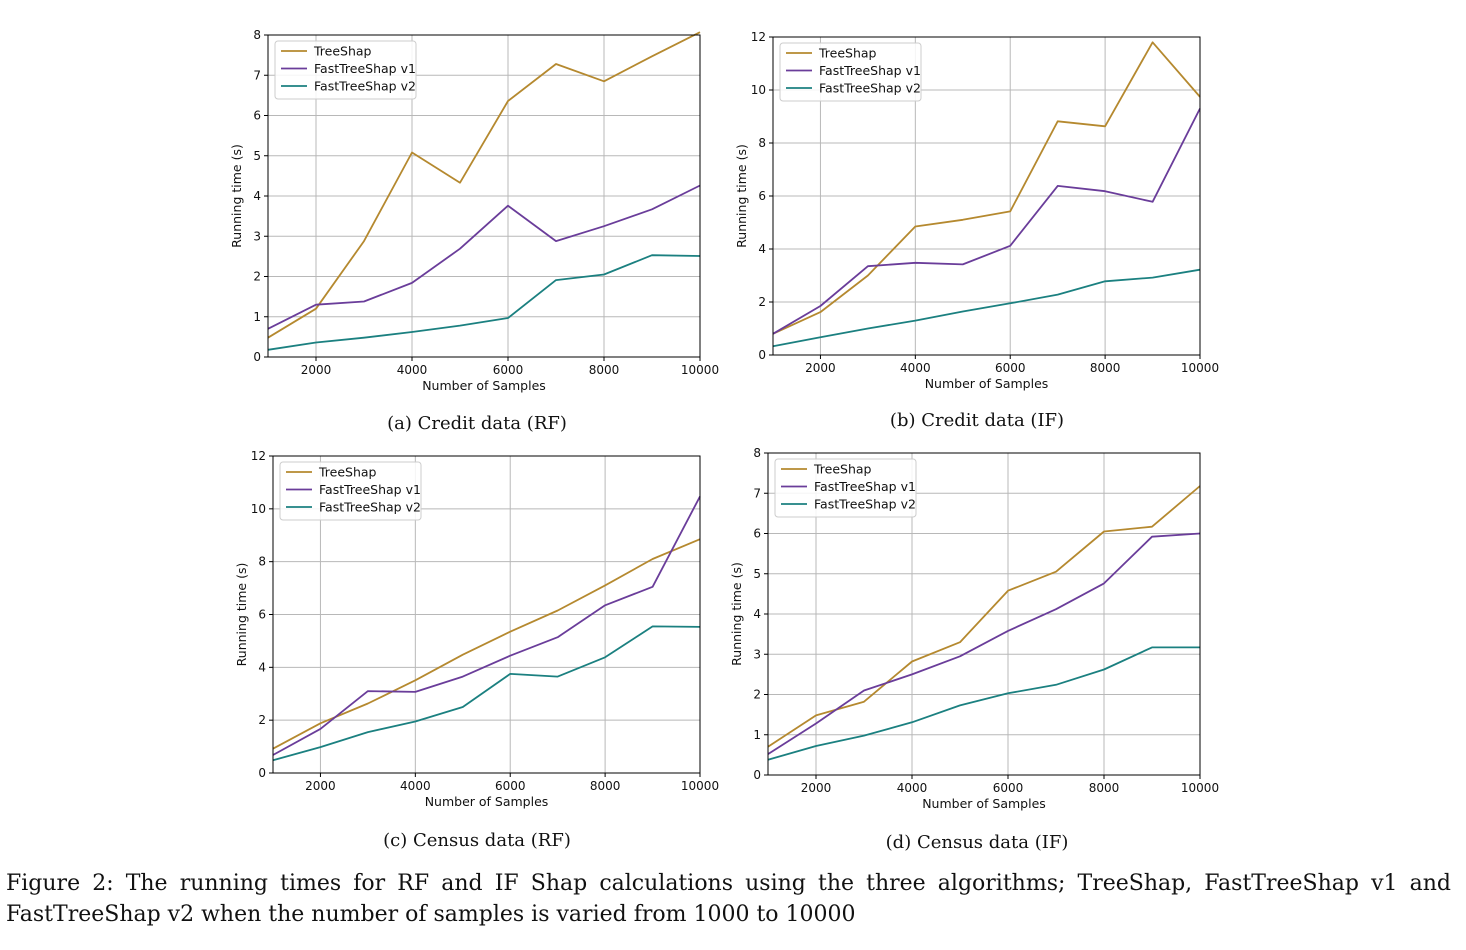  What do you see at coordinates (477, 423) in the screenshot?
I see `caption-a: (a) Credit data (RF)` at bounding box center [477, 423].